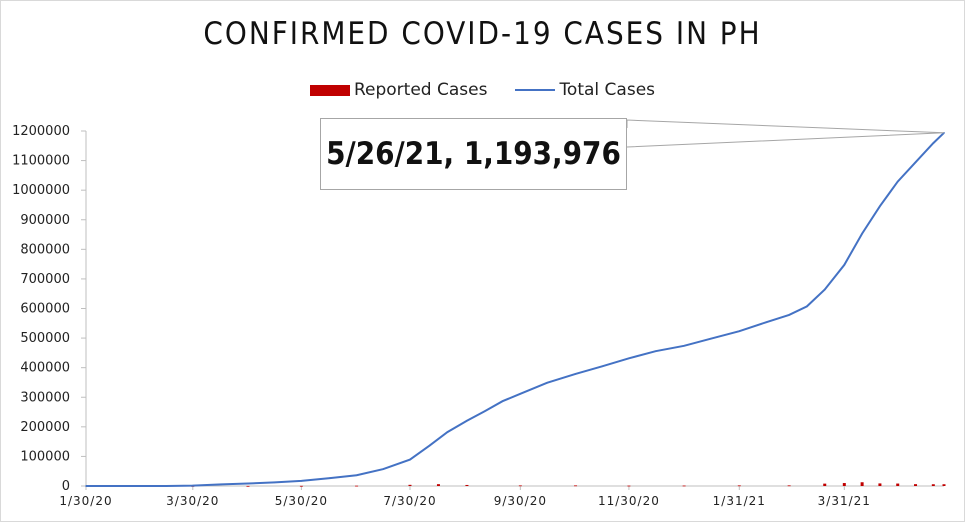 This screenshot has width=965, height=522. Describe the element at coordinates (785, 133) in the screenshot. I see `callout-leader-line` at that location.